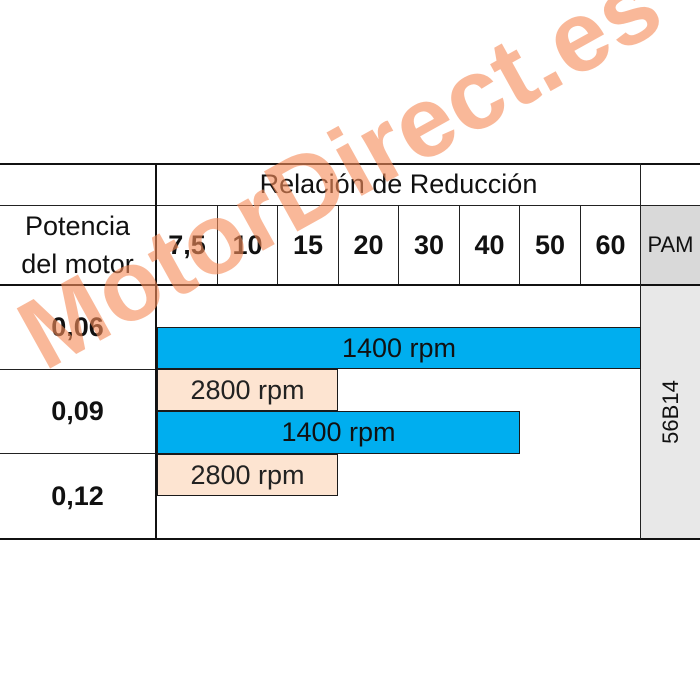  I want to click on pam-column-cell, so click(670, 411).